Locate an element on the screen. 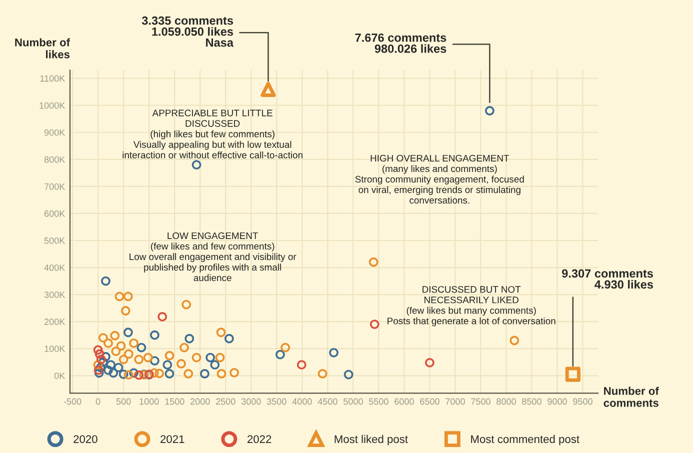 Image resolution: width=693 pixels, height=453 pixels. y-tick-label: 0K is located at coordinates (60, 375).